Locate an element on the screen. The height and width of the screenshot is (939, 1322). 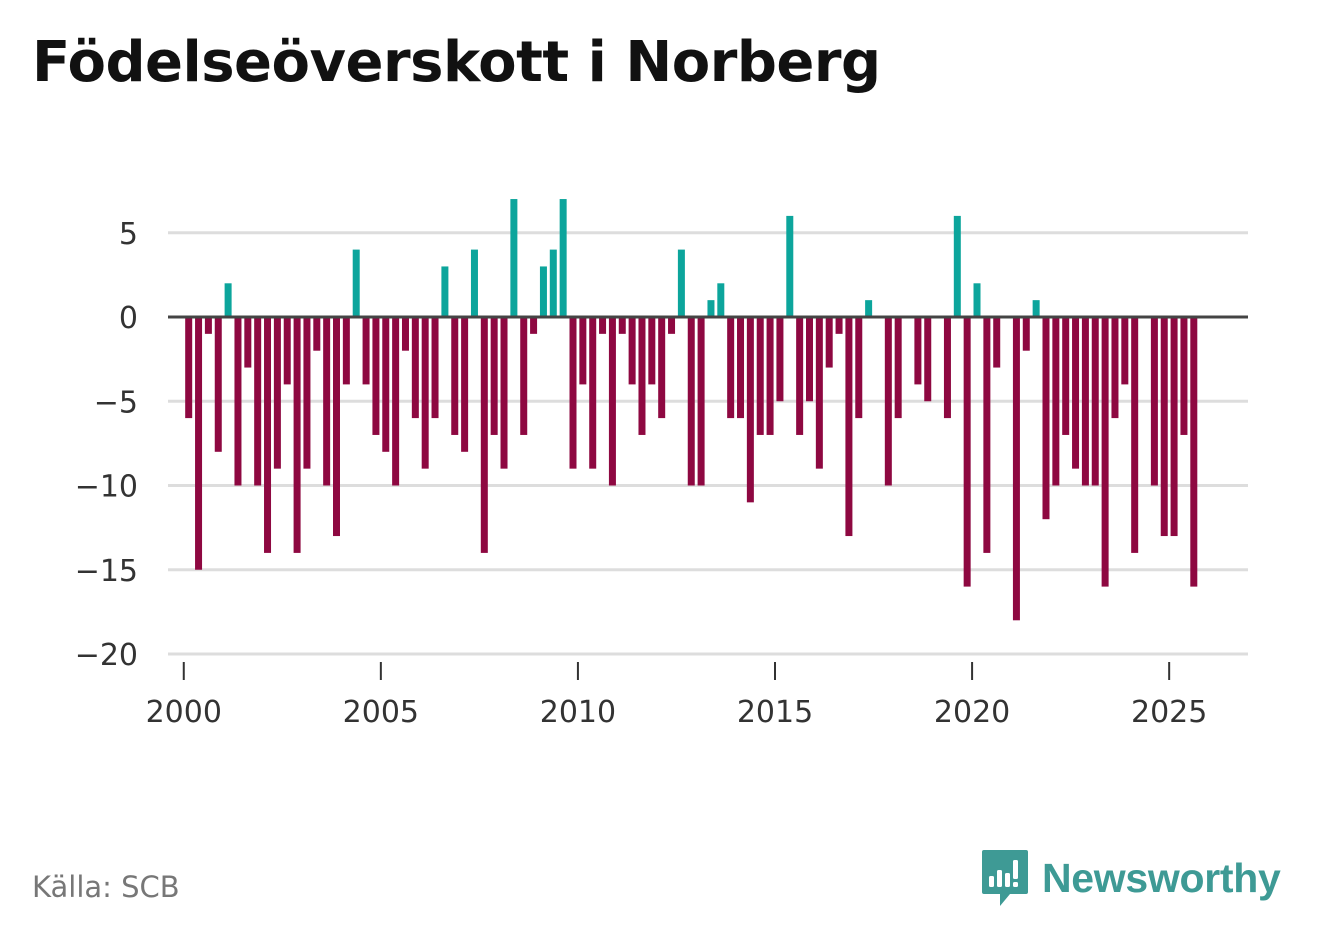
brand-name: Newsworthy is located at coordinates (1161, 877).